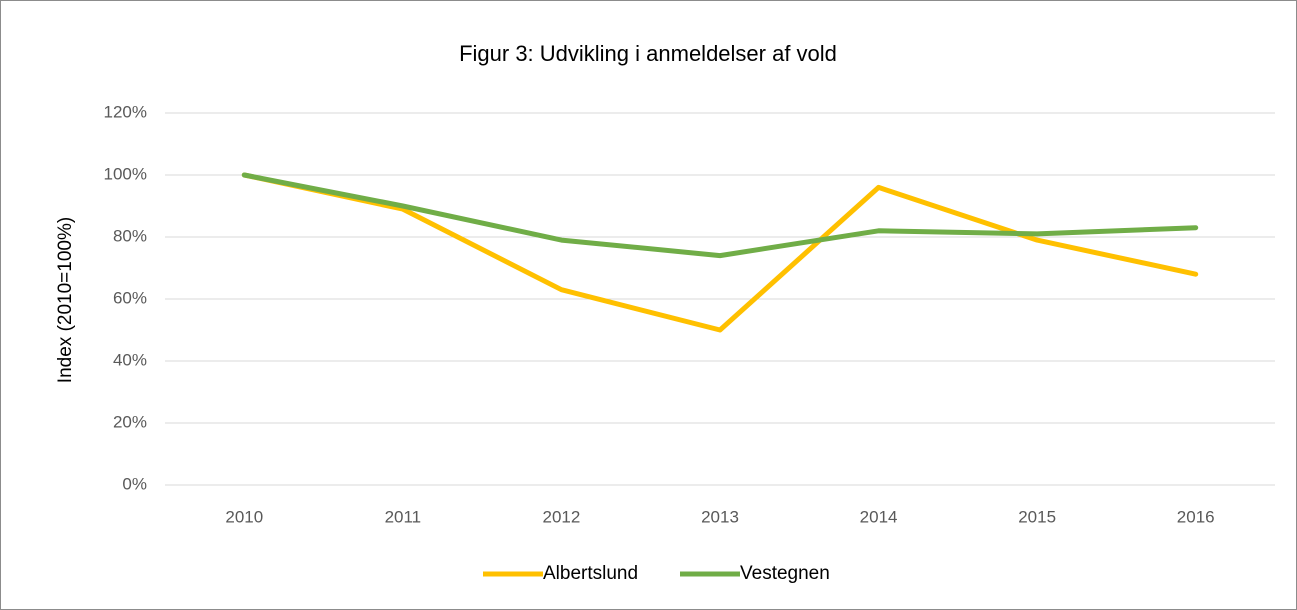 Image resolution: width=1297 pixels, height=610 pixels. I want to click on x-tick-label: 2012, so click(562, 516).